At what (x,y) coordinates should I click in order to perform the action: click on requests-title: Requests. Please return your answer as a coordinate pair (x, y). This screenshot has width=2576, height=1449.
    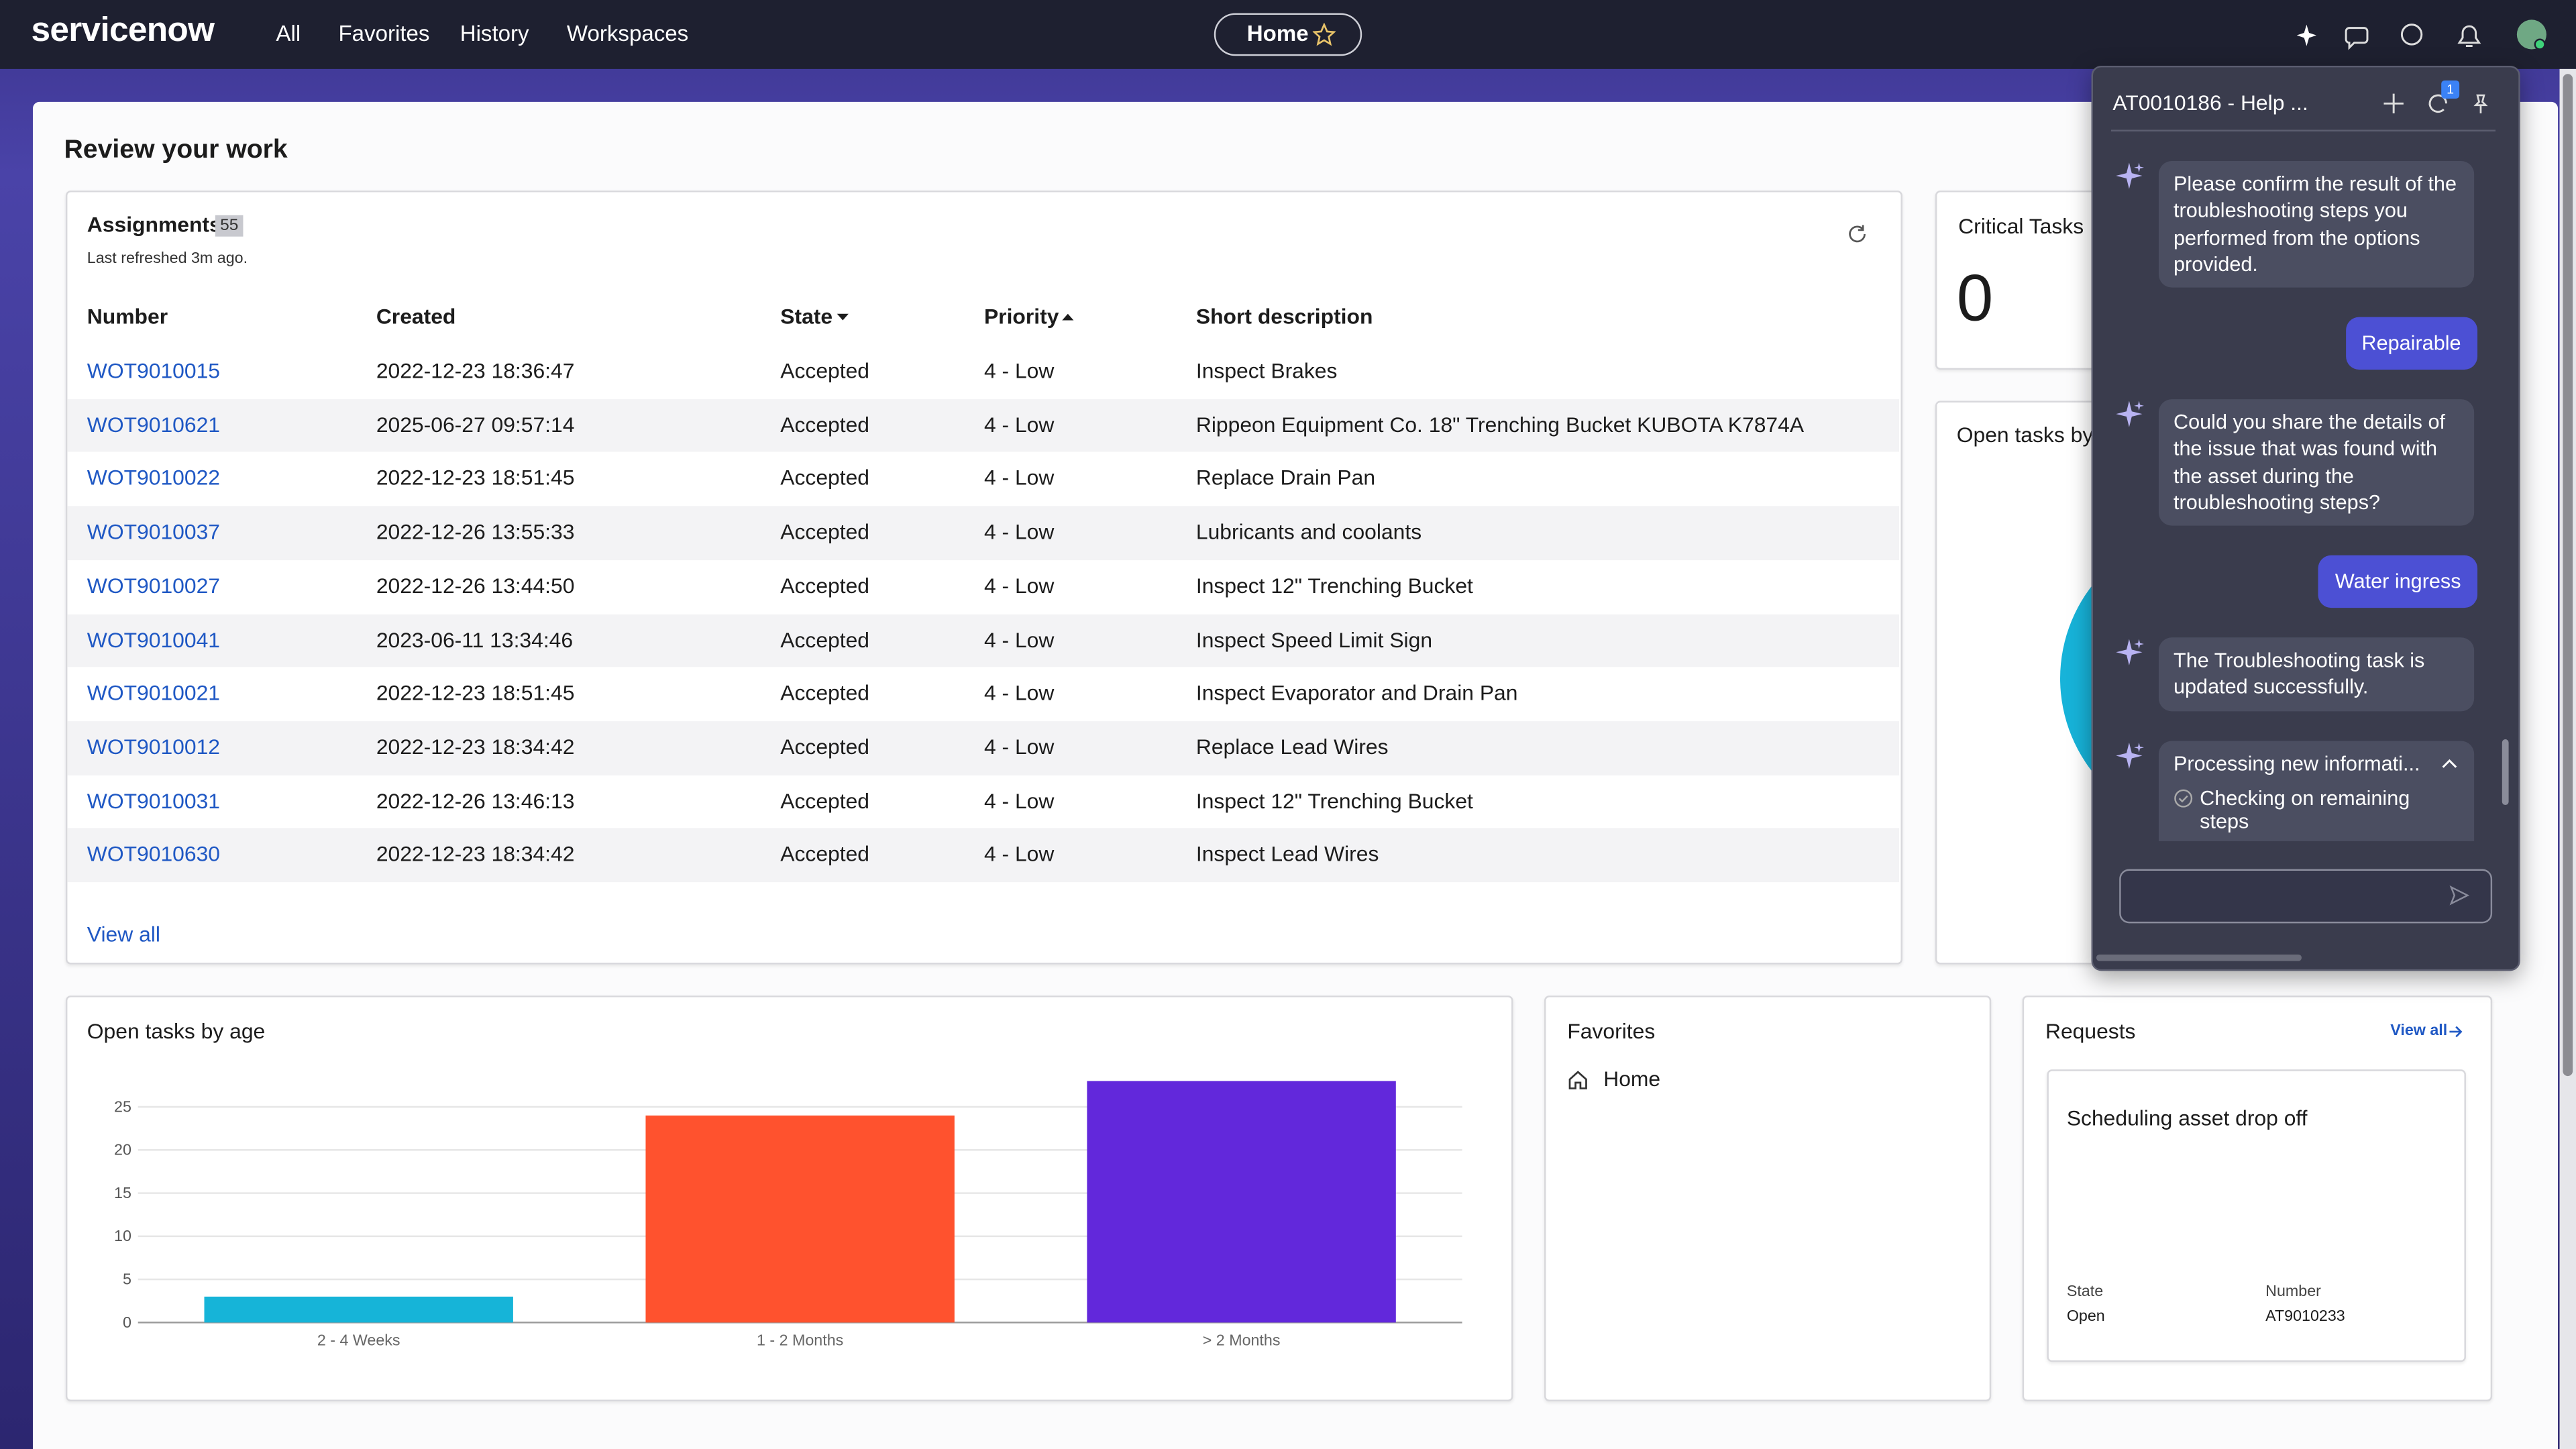
    Looking at the image, I should click on (2090, 1031).